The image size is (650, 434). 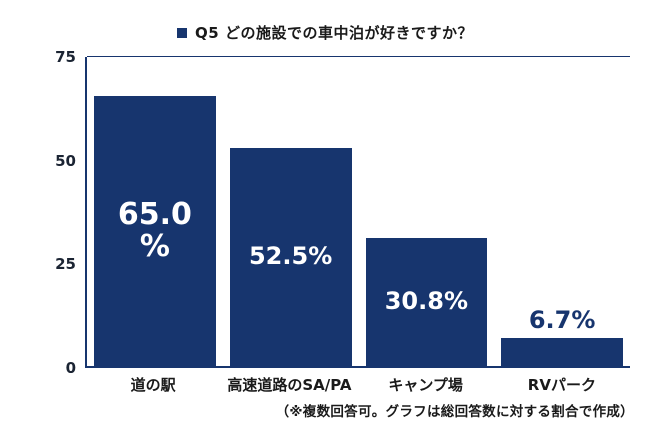 I want to click on x-axis-labels: 道の駅 高速道路のSA/PA キャンプ場 RVパーク, so click(x=357, y=384).